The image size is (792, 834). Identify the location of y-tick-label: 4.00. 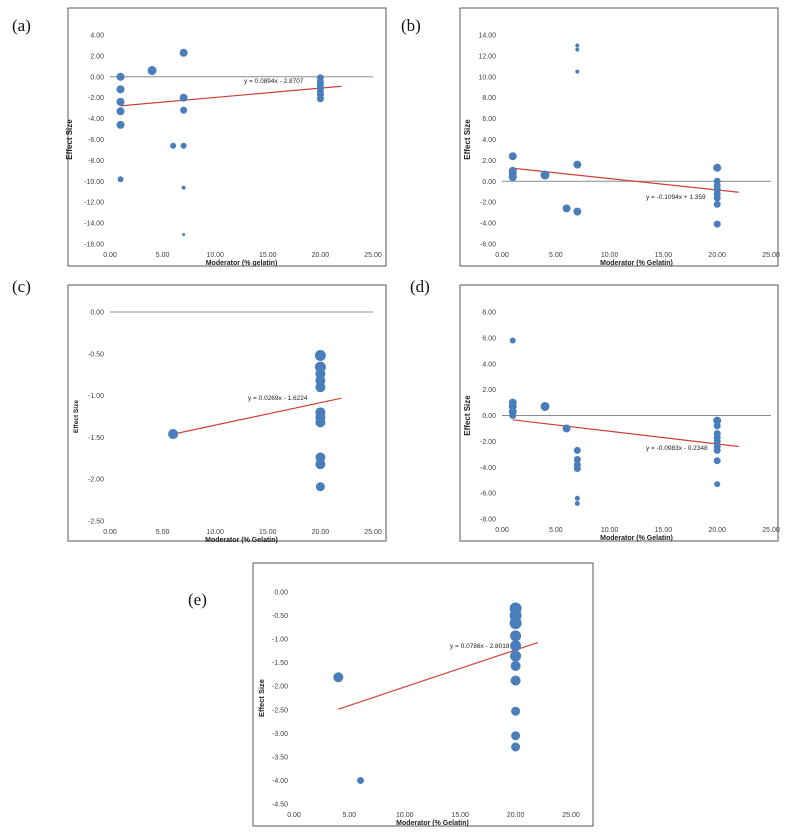
(489, 364).